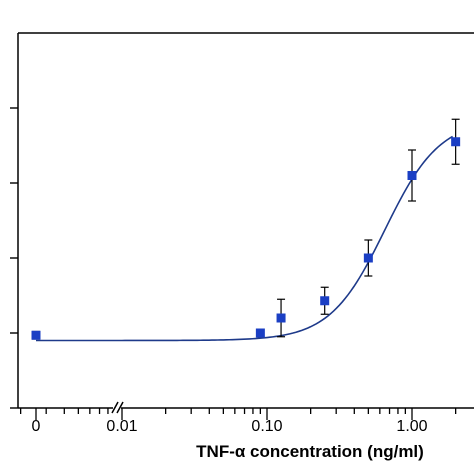  What do you see at coordinates (14, 258) in the screenshot?
I see `y-axis-ticks` at bounding box center [14, 258].